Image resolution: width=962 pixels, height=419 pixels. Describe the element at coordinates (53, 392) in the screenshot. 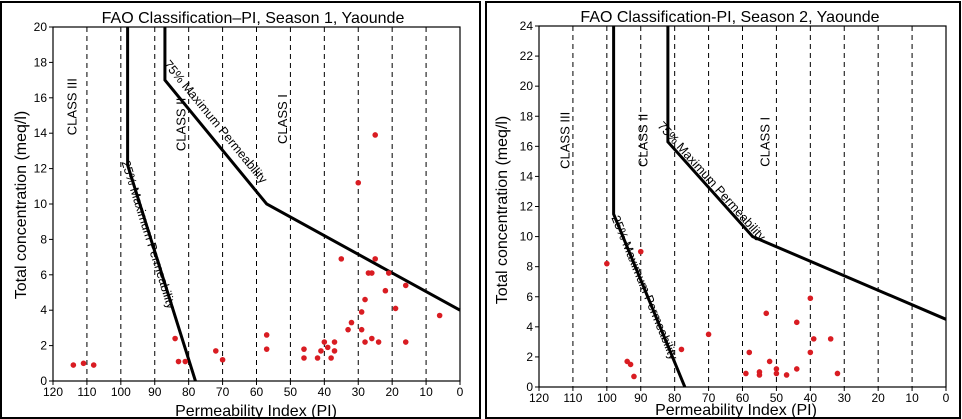

I see `x-tick-label: 120` at that location.